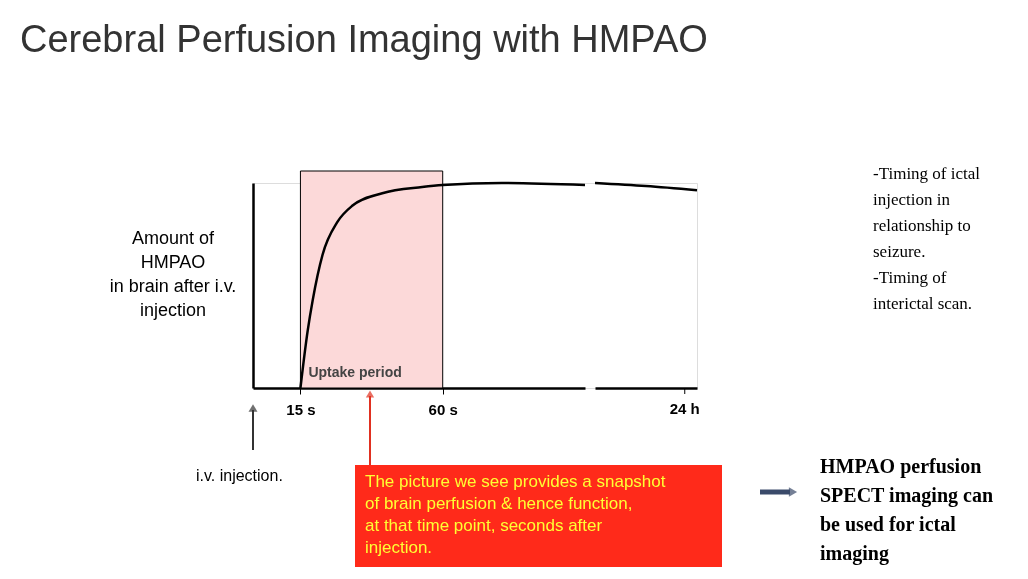  Describe the element at coordinates (239, 475) in the screenshot. I see `text: i.v. injection.` at that location.